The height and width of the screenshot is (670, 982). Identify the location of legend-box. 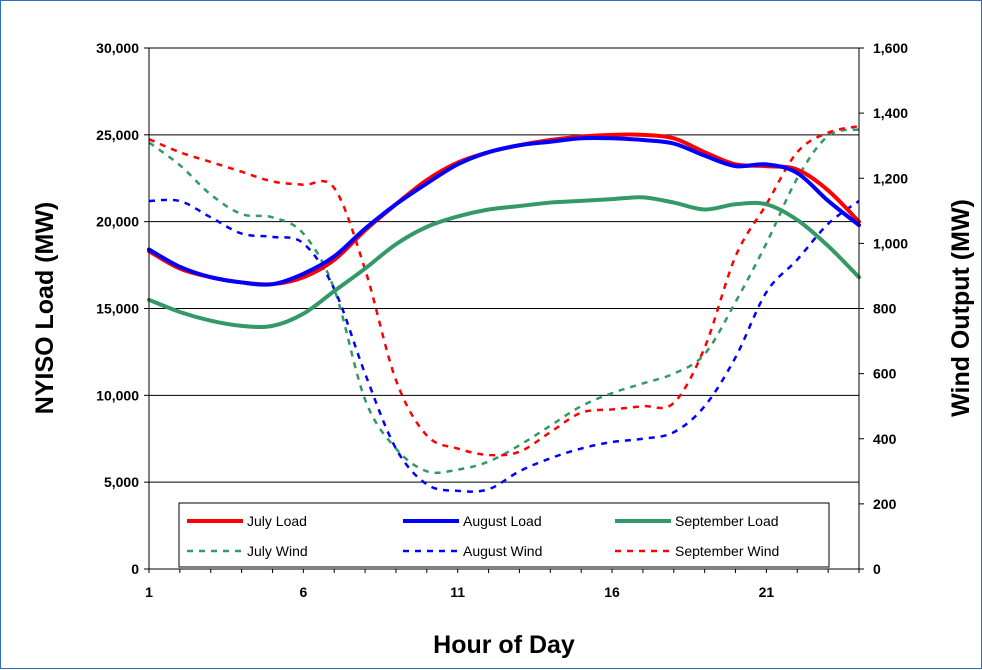
(504, 535).